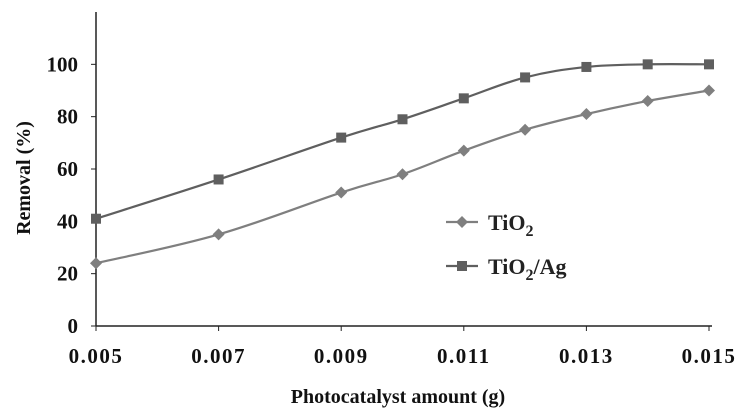  I want to click on x-tick-label: 0.015, so click(709, 356).